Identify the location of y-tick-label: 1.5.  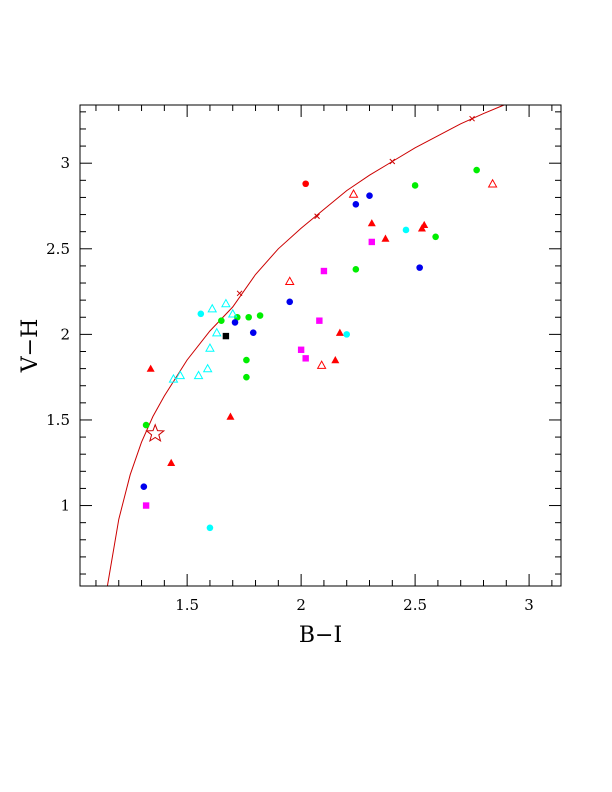
(58, 420).